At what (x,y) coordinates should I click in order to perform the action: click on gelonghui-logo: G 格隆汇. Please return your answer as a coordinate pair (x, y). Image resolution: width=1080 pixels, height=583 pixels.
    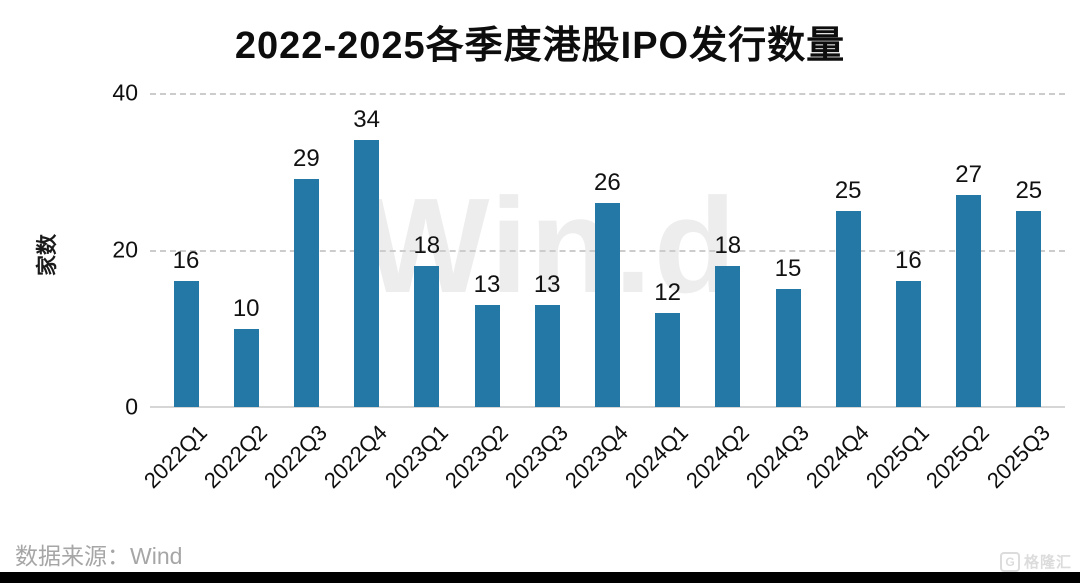
    Looking at the image, I should click on (1035, 561).